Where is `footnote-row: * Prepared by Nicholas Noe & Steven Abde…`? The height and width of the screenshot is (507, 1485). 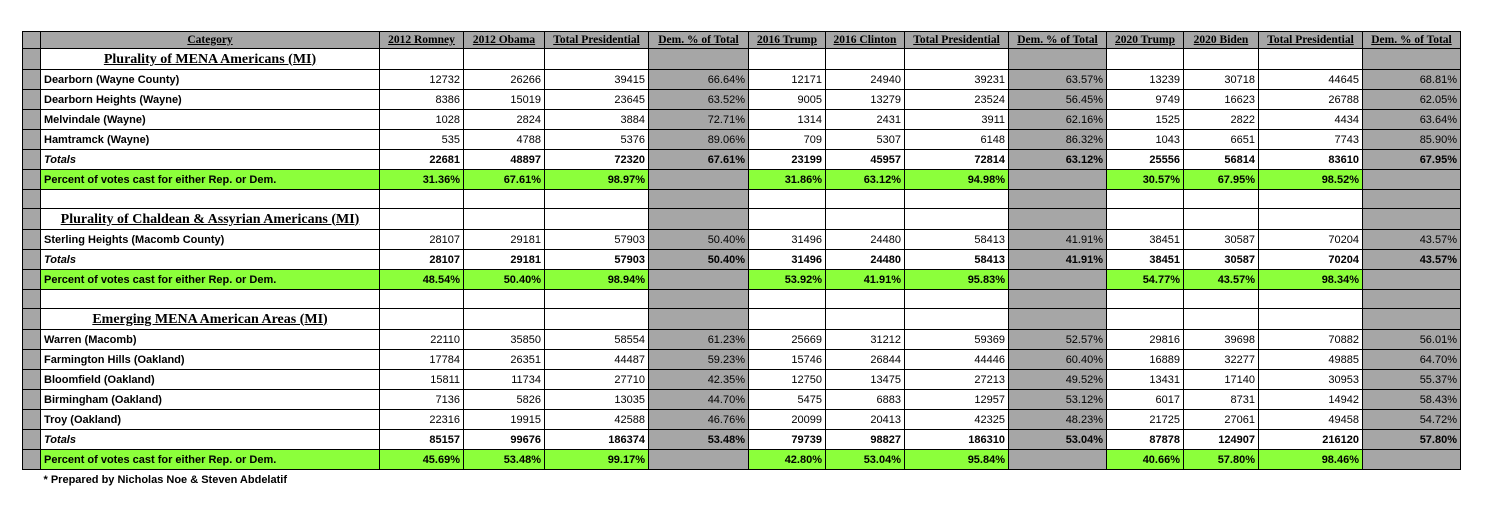 footnote-row: * Prepared by Nicholas Noe & Steven Abde… is located at coordinates (742, 480).